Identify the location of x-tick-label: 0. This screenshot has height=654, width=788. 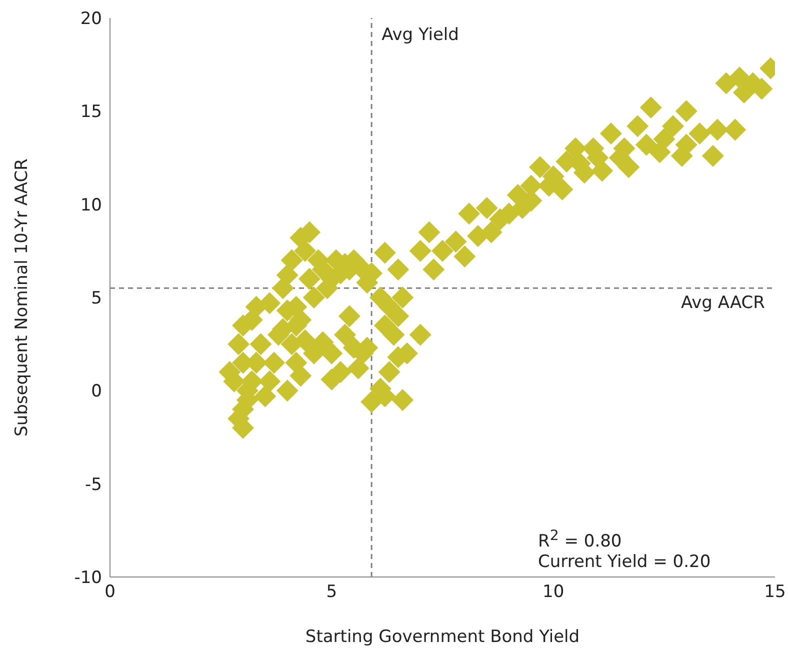
(110, 592).